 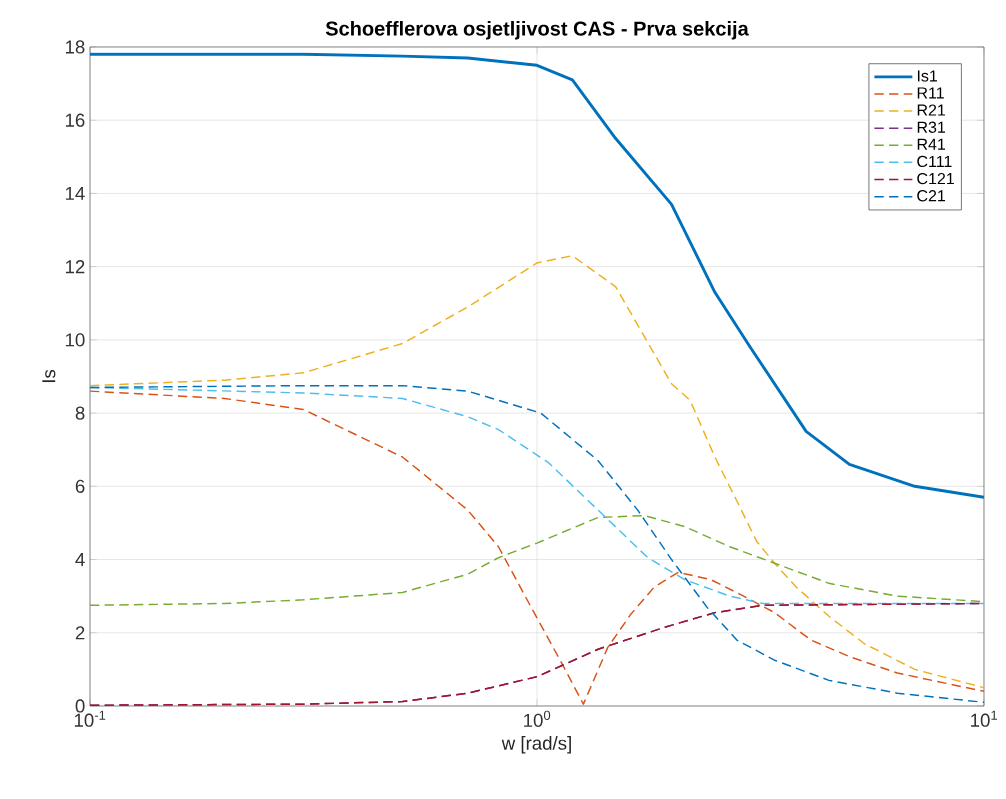 What do you see at coordinates (80, 706) in the screenshot?
I see `y-tick-label: 0` at bounding box center [80, 706].